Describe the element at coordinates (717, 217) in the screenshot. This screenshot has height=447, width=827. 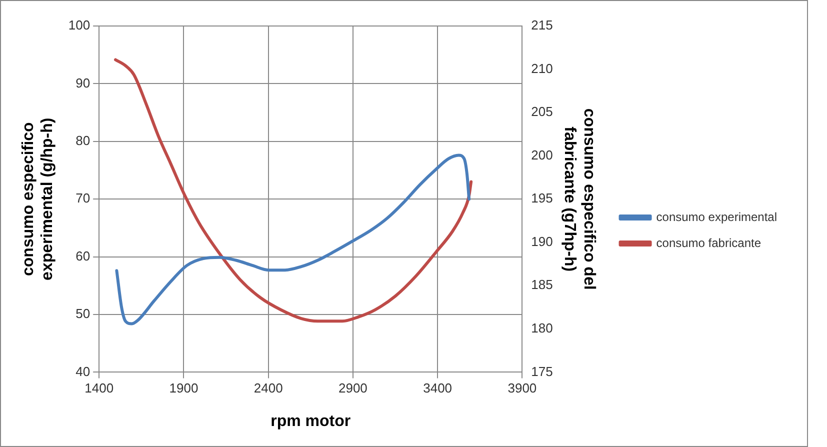
I see `legend-label: consumo experimental` at that location.